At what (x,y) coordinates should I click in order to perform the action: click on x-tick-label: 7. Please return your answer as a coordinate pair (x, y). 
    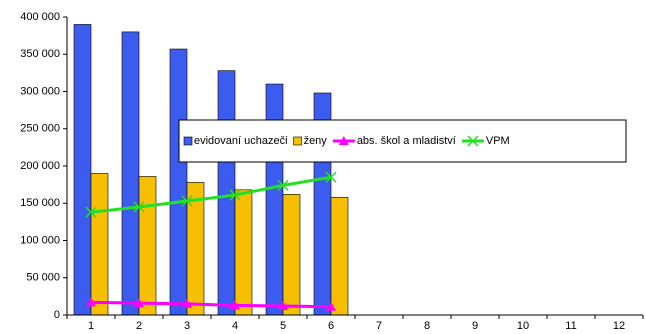
    Looking at the image, I should click on (379, 326).